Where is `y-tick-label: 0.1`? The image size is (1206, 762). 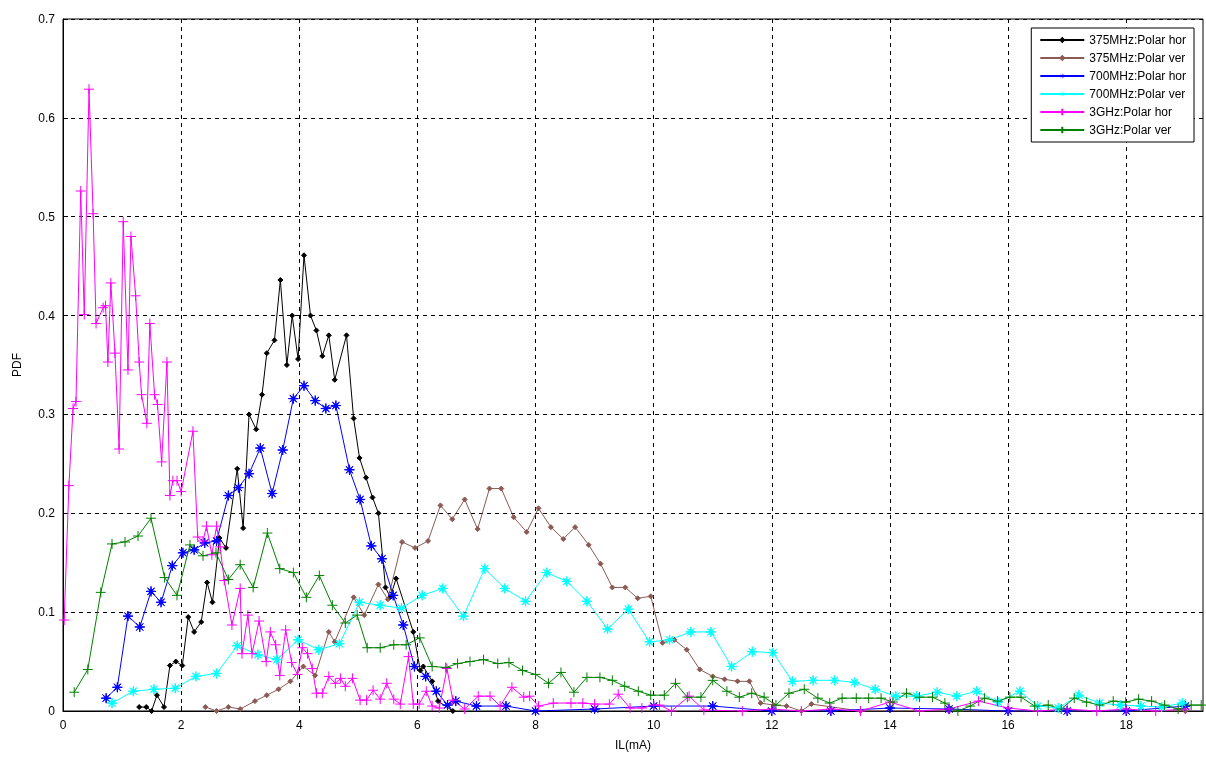 y-tick-label: 0.1 is located at coordinates (47, 612).